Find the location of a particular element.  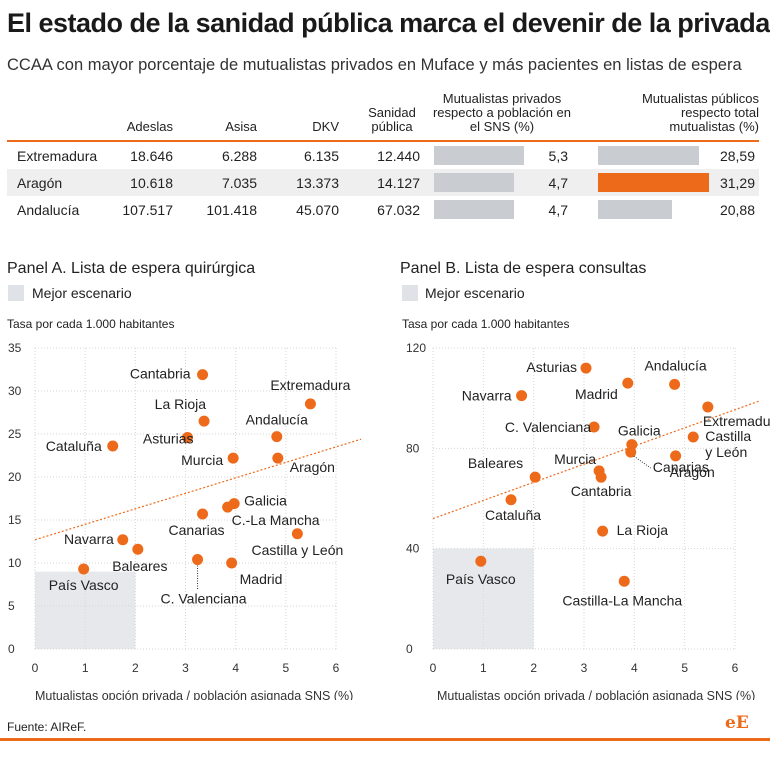

best-zone-legend-swatch-b is located at coordinates (410, 293).